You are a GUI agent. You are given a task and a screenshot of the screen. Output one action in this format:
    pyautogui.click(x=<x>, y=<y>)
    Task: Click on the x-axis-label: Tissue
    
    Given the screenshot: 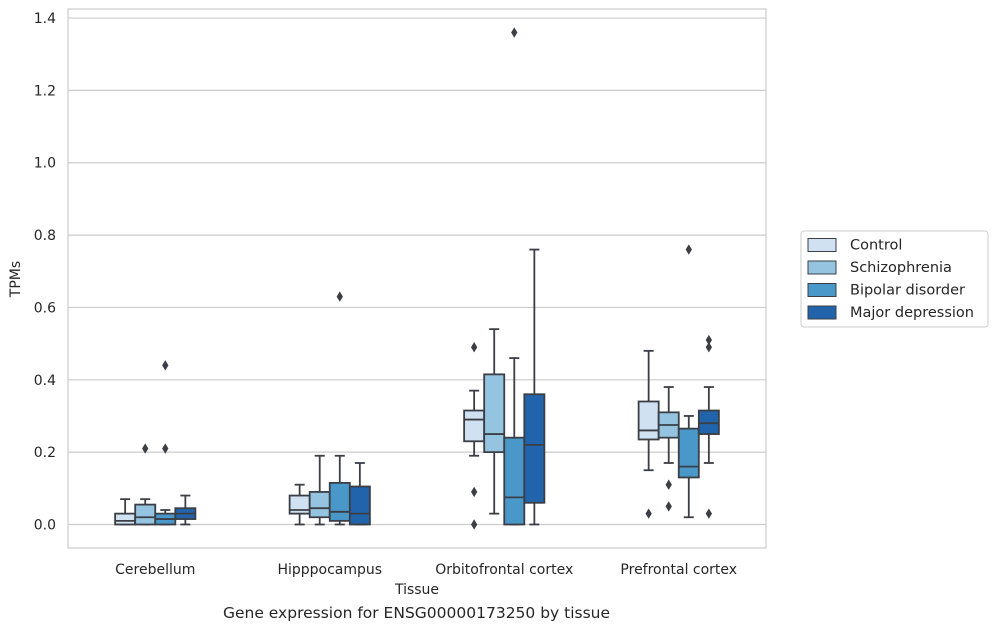 What is the action you would take?
    pyautogui.click(x=416, y=590)
    